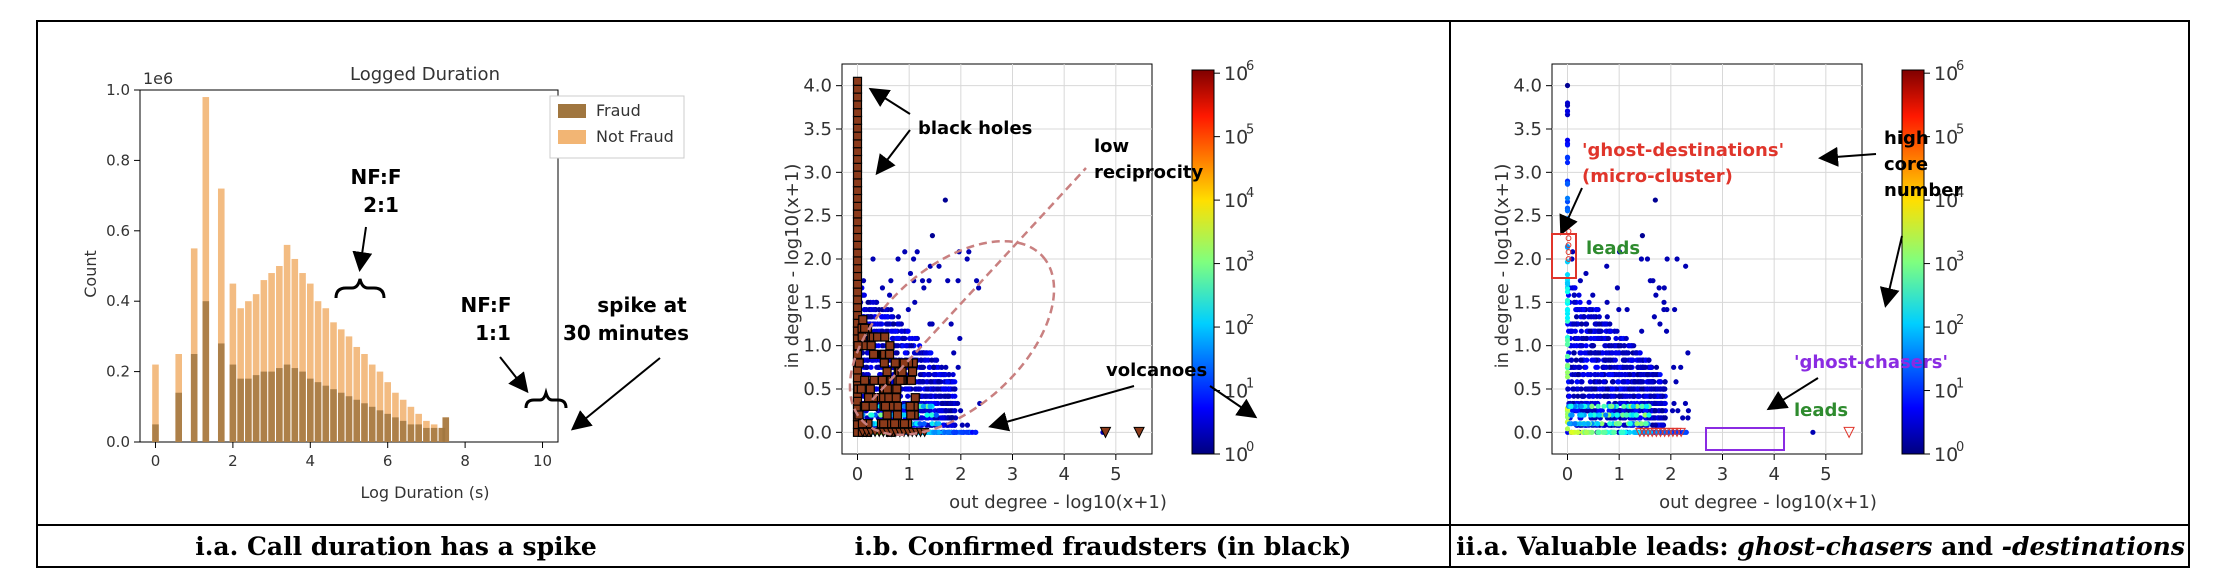 The width and height of the screenshot is (2222, 588). Describe the element at coordinates (396, 546) in the screenshot. I see `caption-a: i.a. Call duration has a spike` at that location.